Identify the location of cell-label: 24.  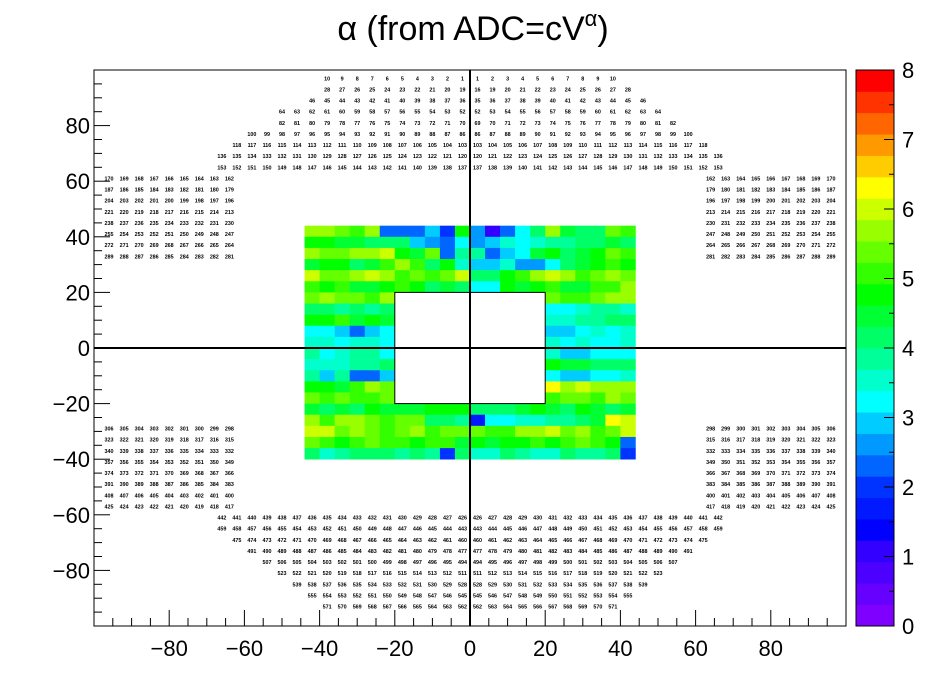
(387, 90).